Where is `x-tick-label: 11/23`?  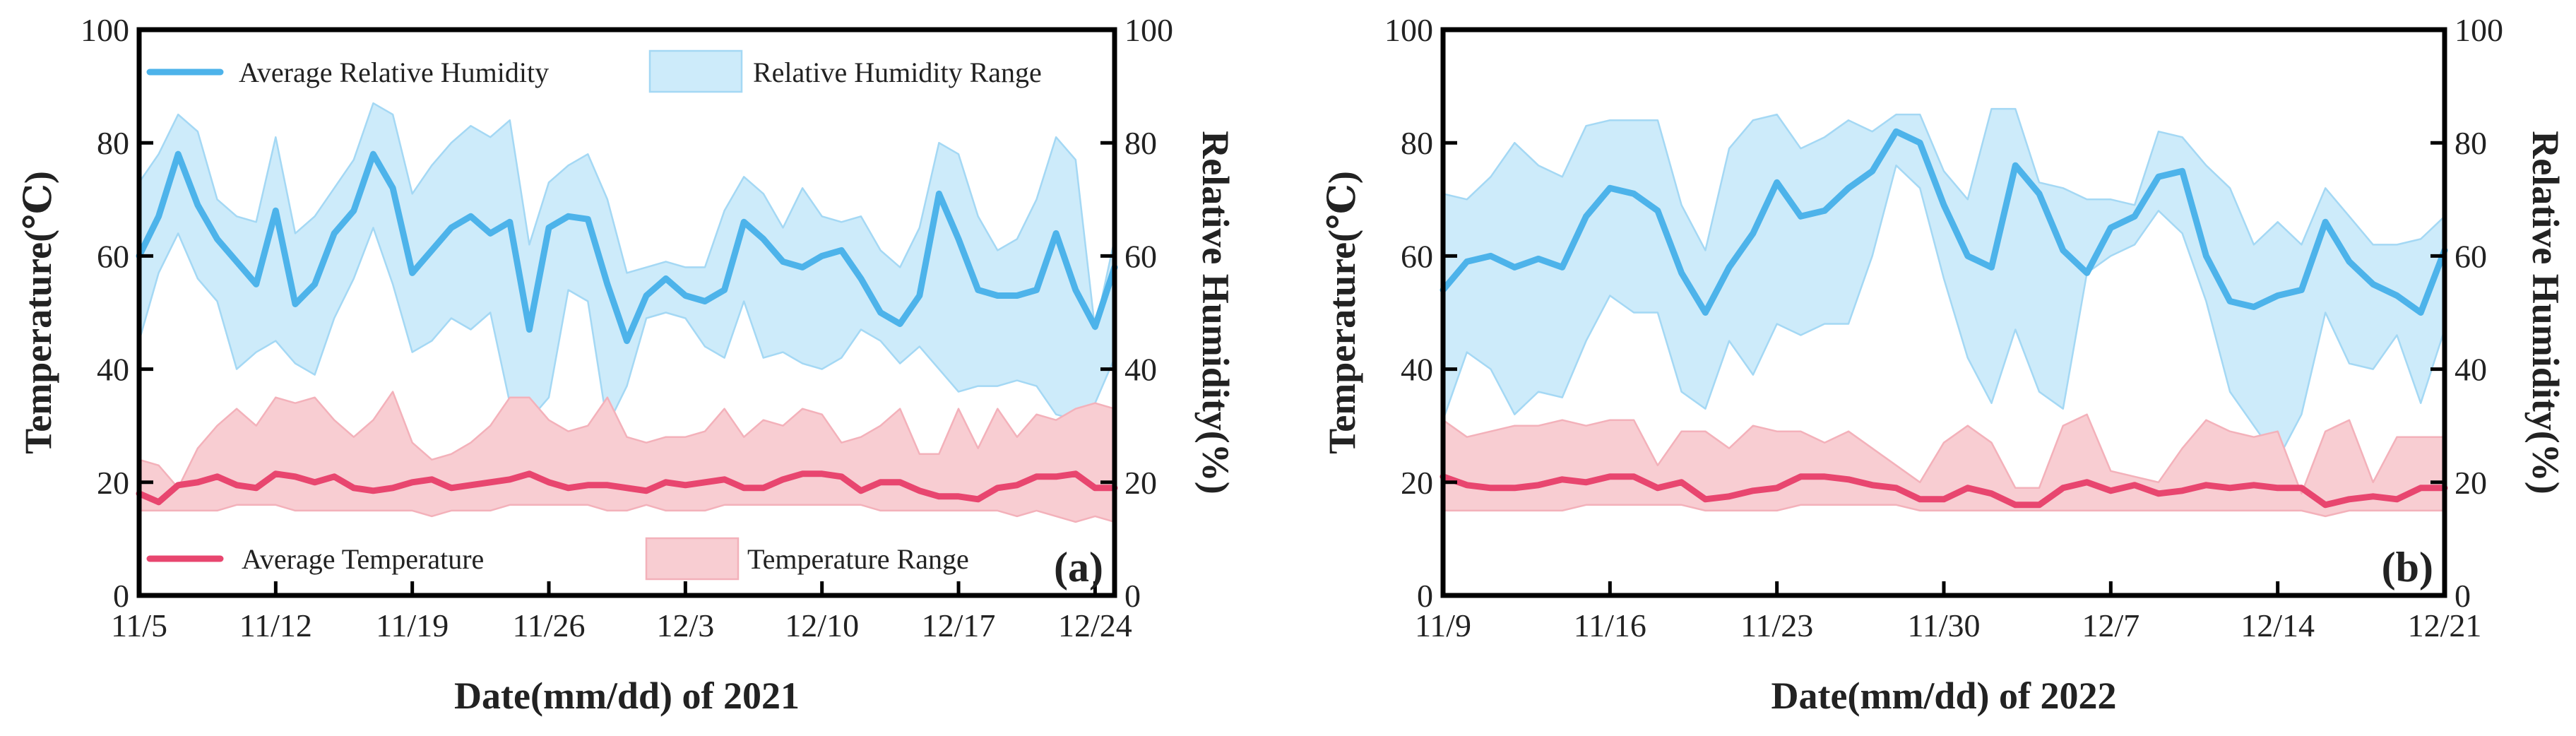
x-tick-label: 11/23 is located at coordinates (1776, 625).